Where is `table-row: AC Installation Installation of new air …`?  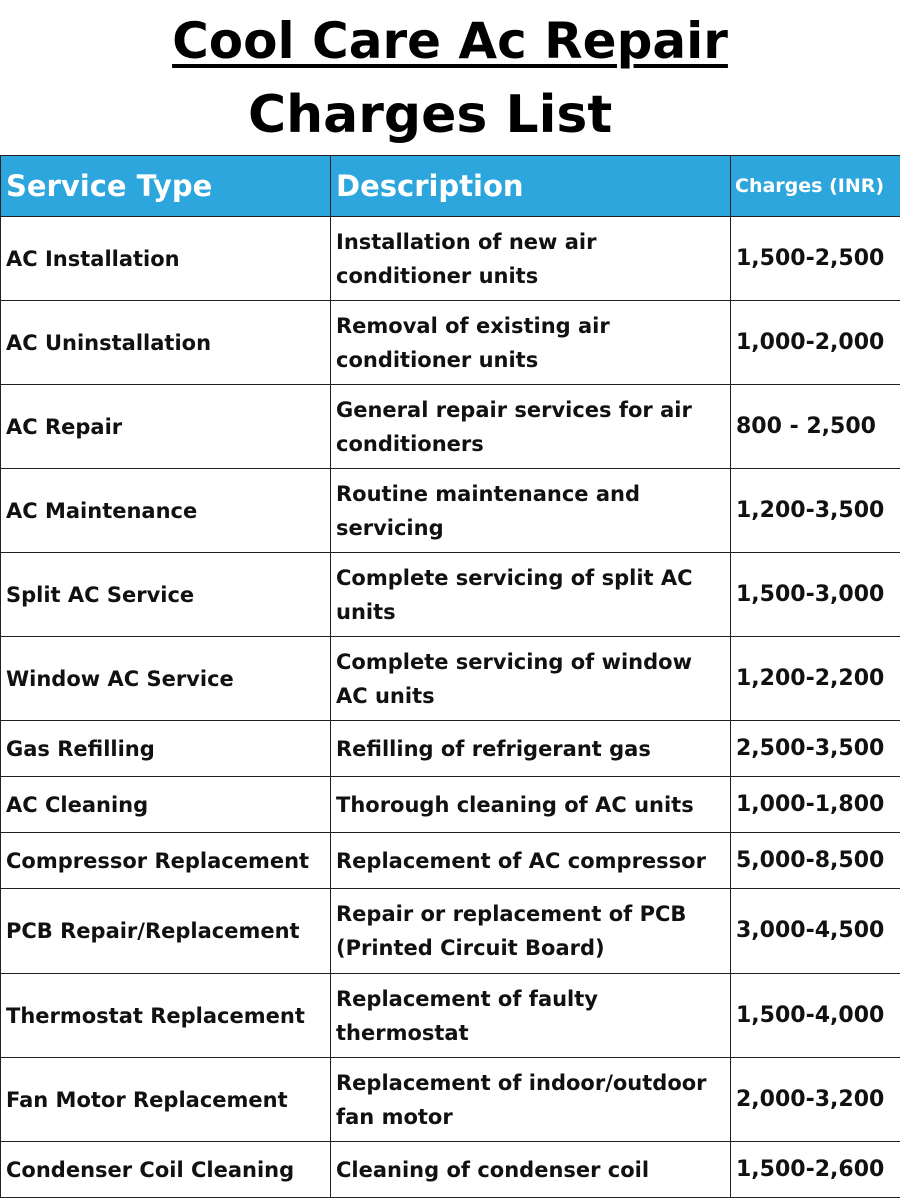
table-row: AC Installation Installation of new air … is located at coordinates (450, 258).